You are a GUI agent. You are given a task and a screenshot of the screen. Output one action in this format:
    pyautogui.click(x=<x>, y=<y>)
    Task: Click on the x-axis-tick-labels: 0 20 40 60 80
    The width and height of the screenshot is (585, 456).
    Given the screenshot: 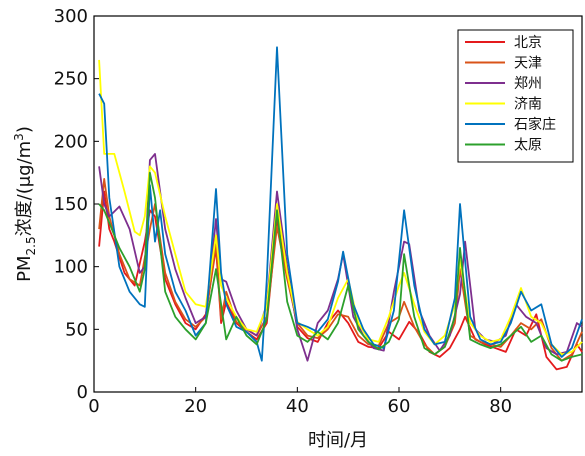 What is the action you would take?
    pyautogui.click(x=300, y=406)
    